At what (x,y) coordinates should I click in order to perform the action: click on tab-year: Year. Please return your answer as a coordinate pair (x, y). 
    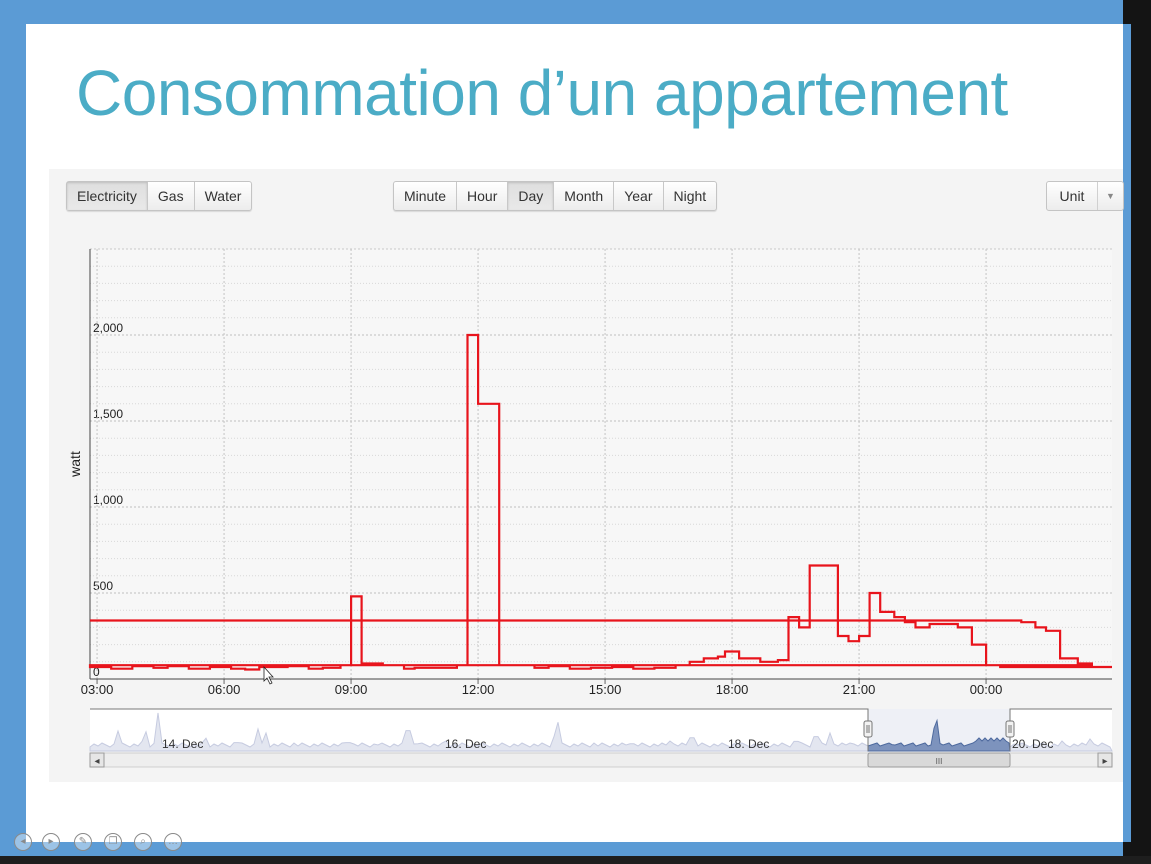
    Looking at the image, I should click on (639, 196).